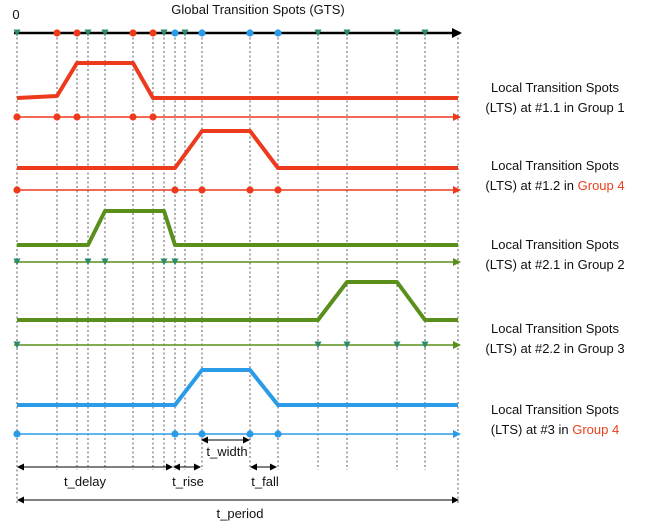  I want to click on row-label-3-group: Group 2, so click(601, 264).